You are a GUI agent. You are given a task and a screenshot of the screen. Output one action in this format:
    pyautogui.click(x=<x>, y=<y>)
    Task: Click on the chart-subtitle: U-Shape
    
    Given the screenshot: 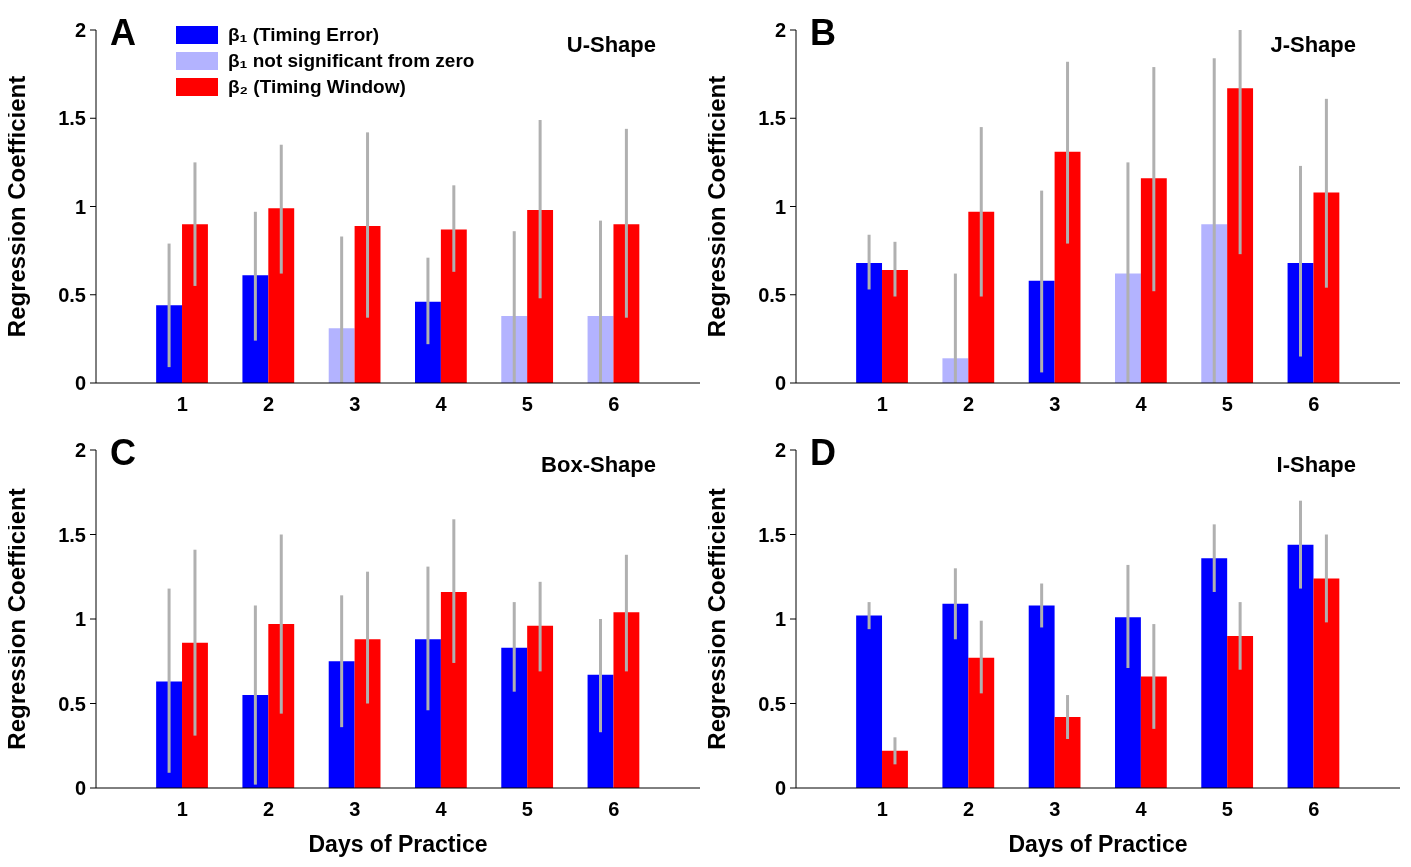 What is the action you would take?
    pyautogui.click(x=611, y=45)
    